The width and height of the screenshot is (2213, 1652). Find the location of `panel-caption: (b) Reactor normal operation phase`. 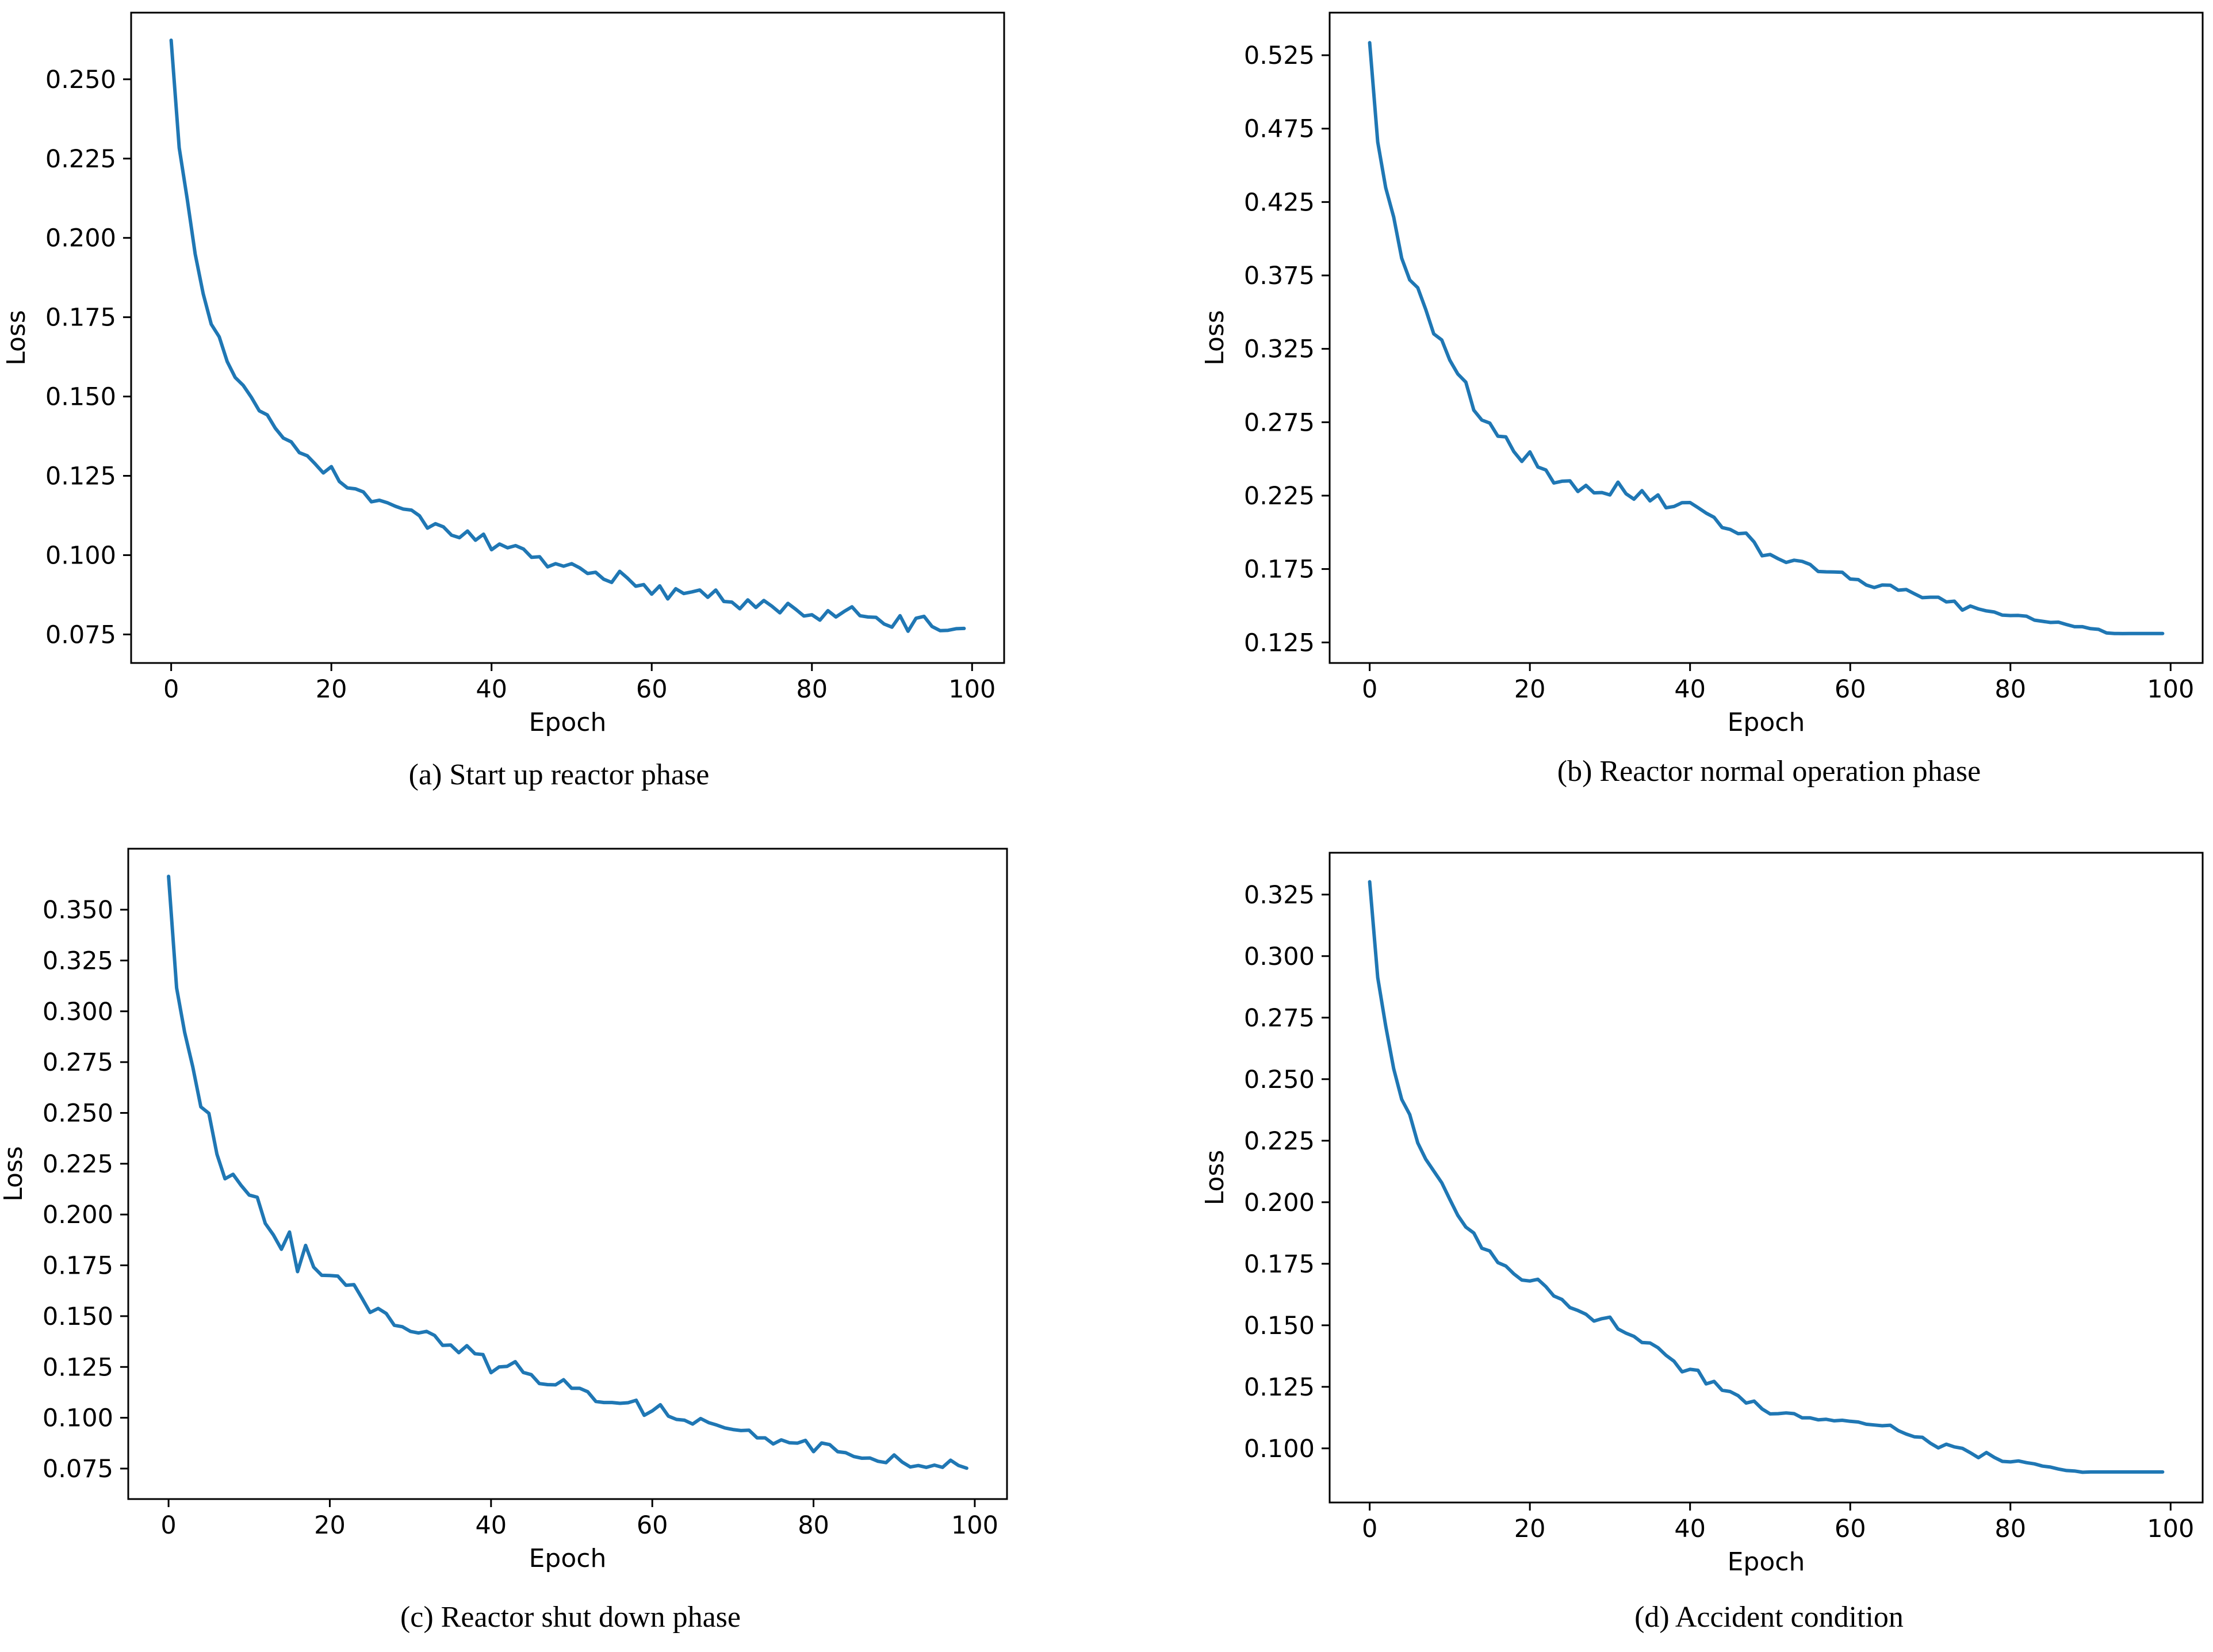

panel-caption: (b) Reactor normal operation phase is located at coordinates (1769, 772).